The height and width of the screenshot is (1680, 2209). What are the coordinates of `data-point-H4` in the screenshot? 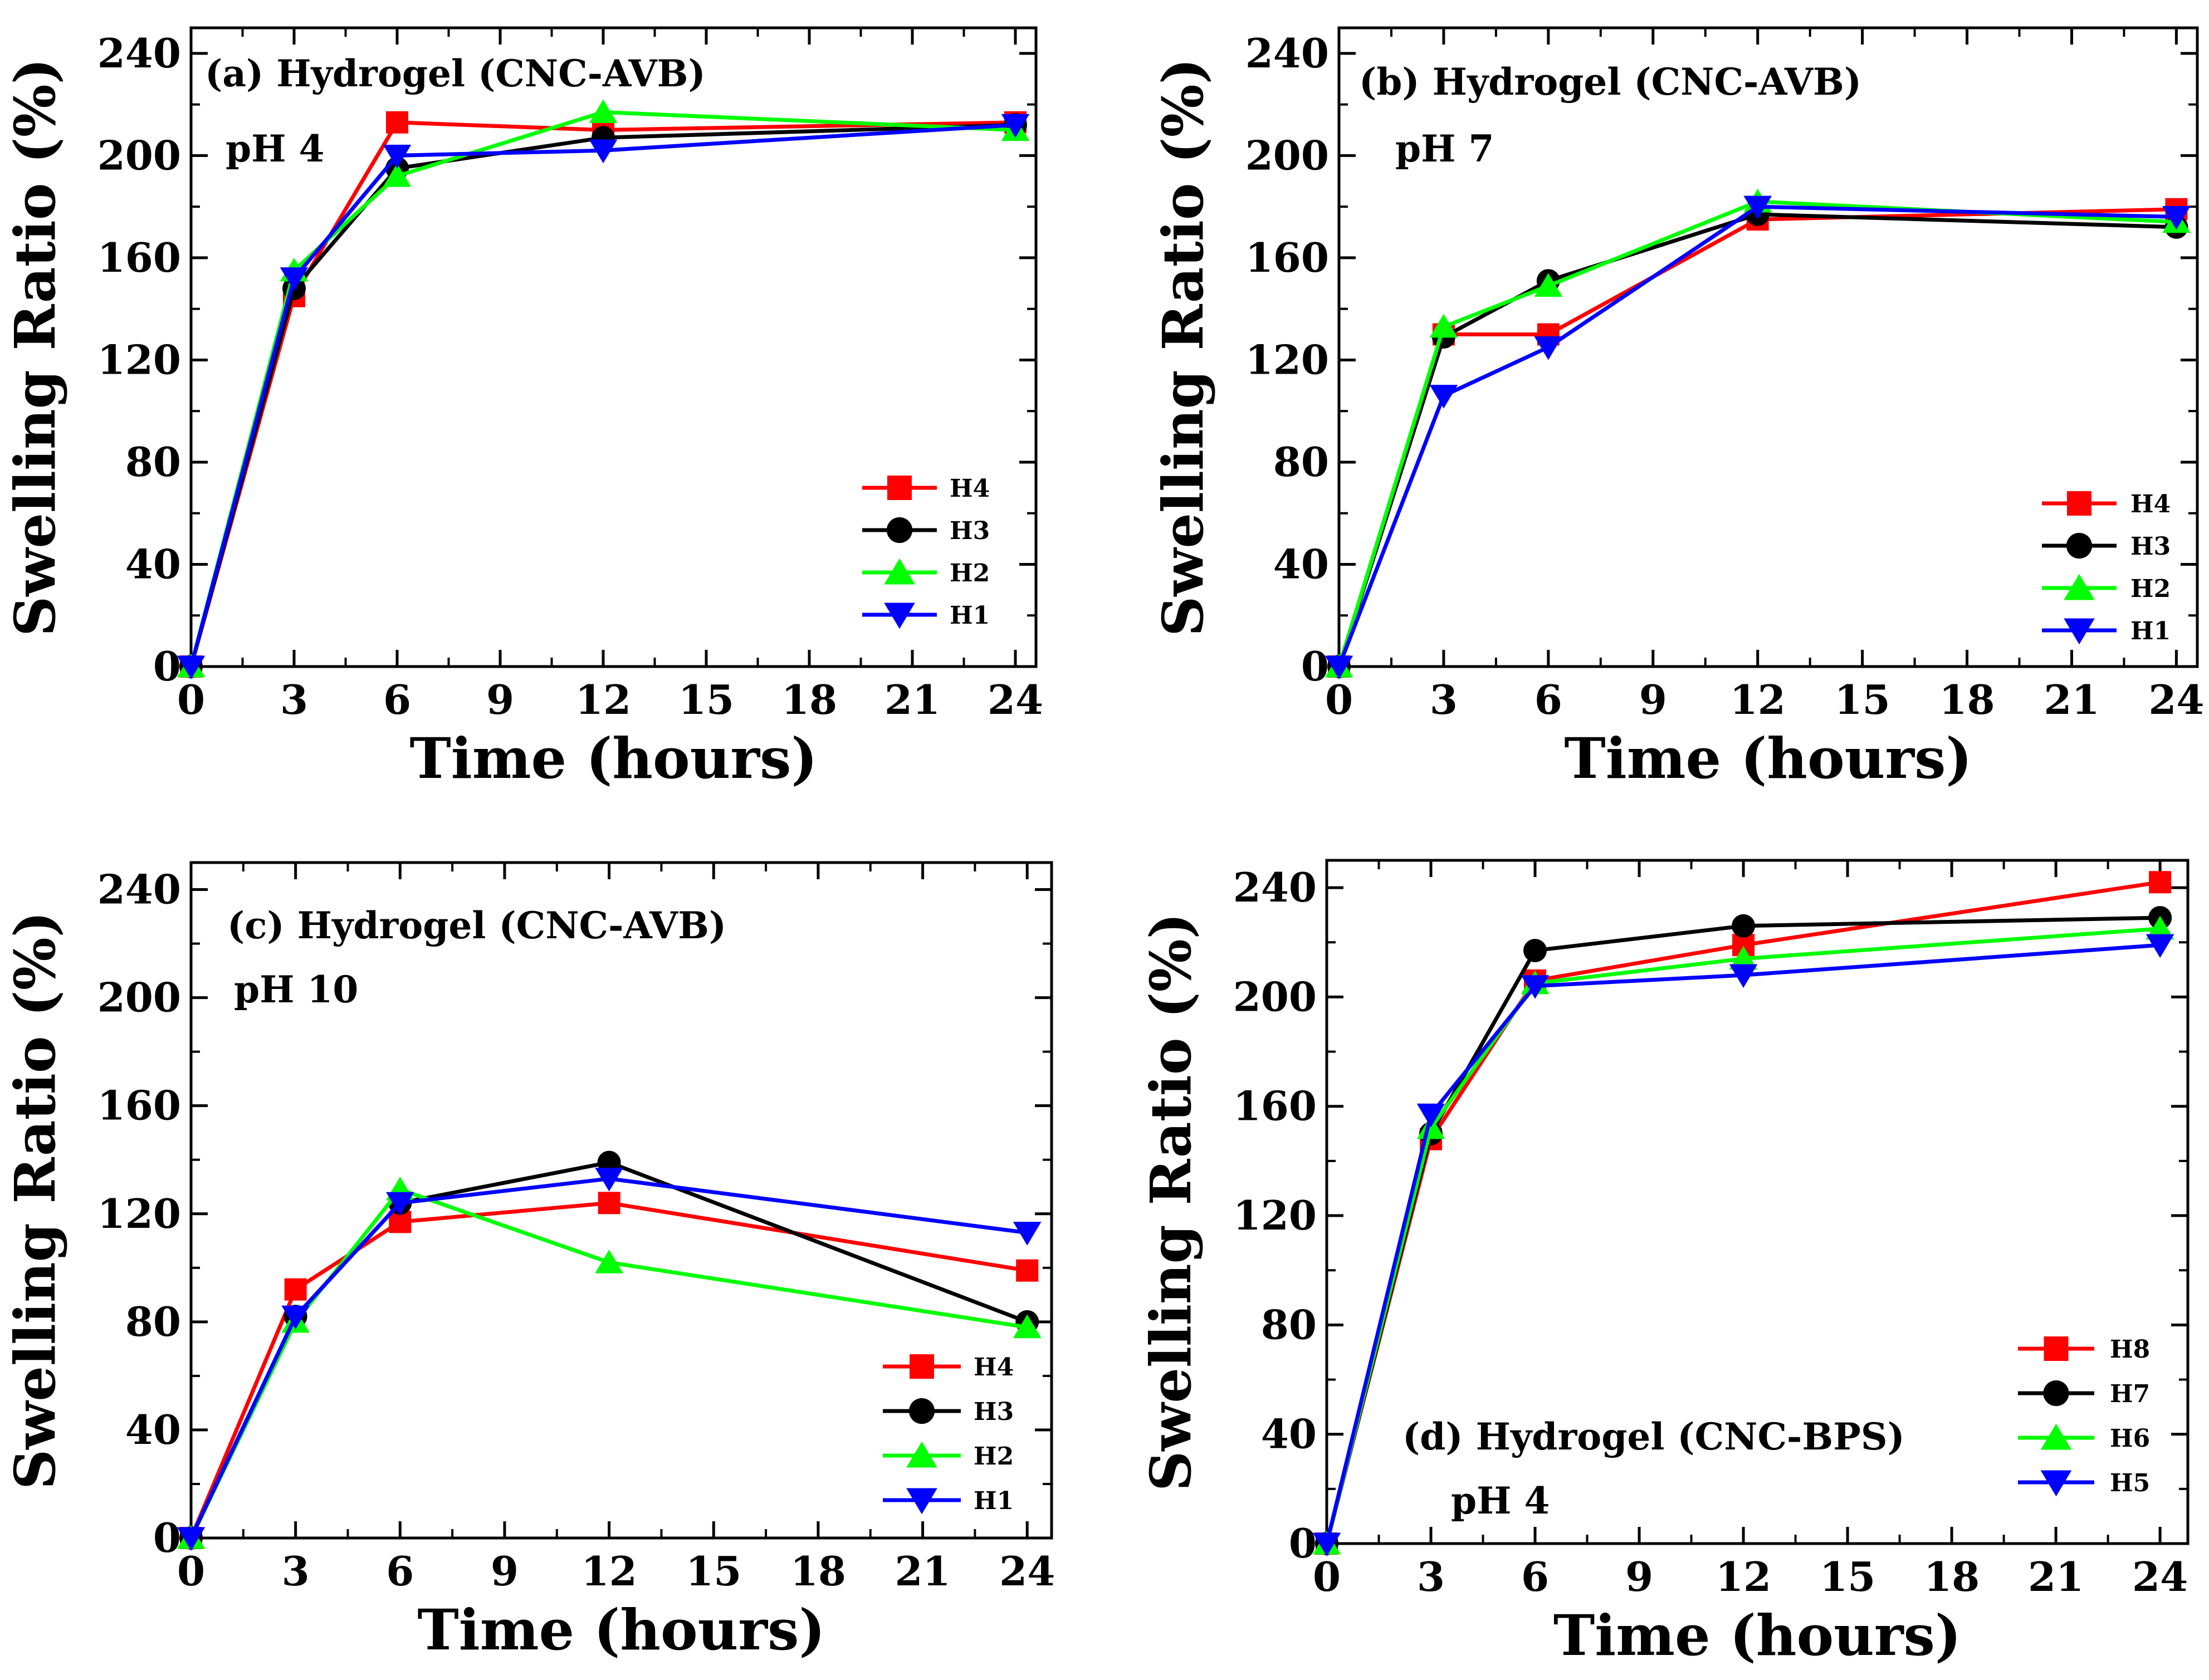 It's located at (295, 1289).